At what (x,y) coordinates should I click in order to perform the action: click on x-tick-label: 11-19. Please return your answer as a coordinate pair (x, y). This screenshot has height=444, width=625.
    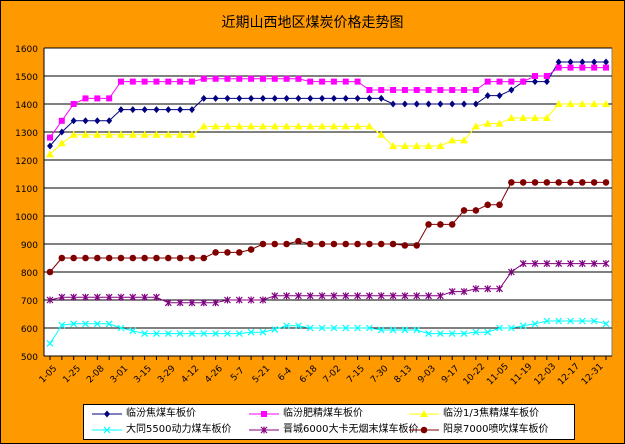
    Looking at the image, I should click on (522, 375).